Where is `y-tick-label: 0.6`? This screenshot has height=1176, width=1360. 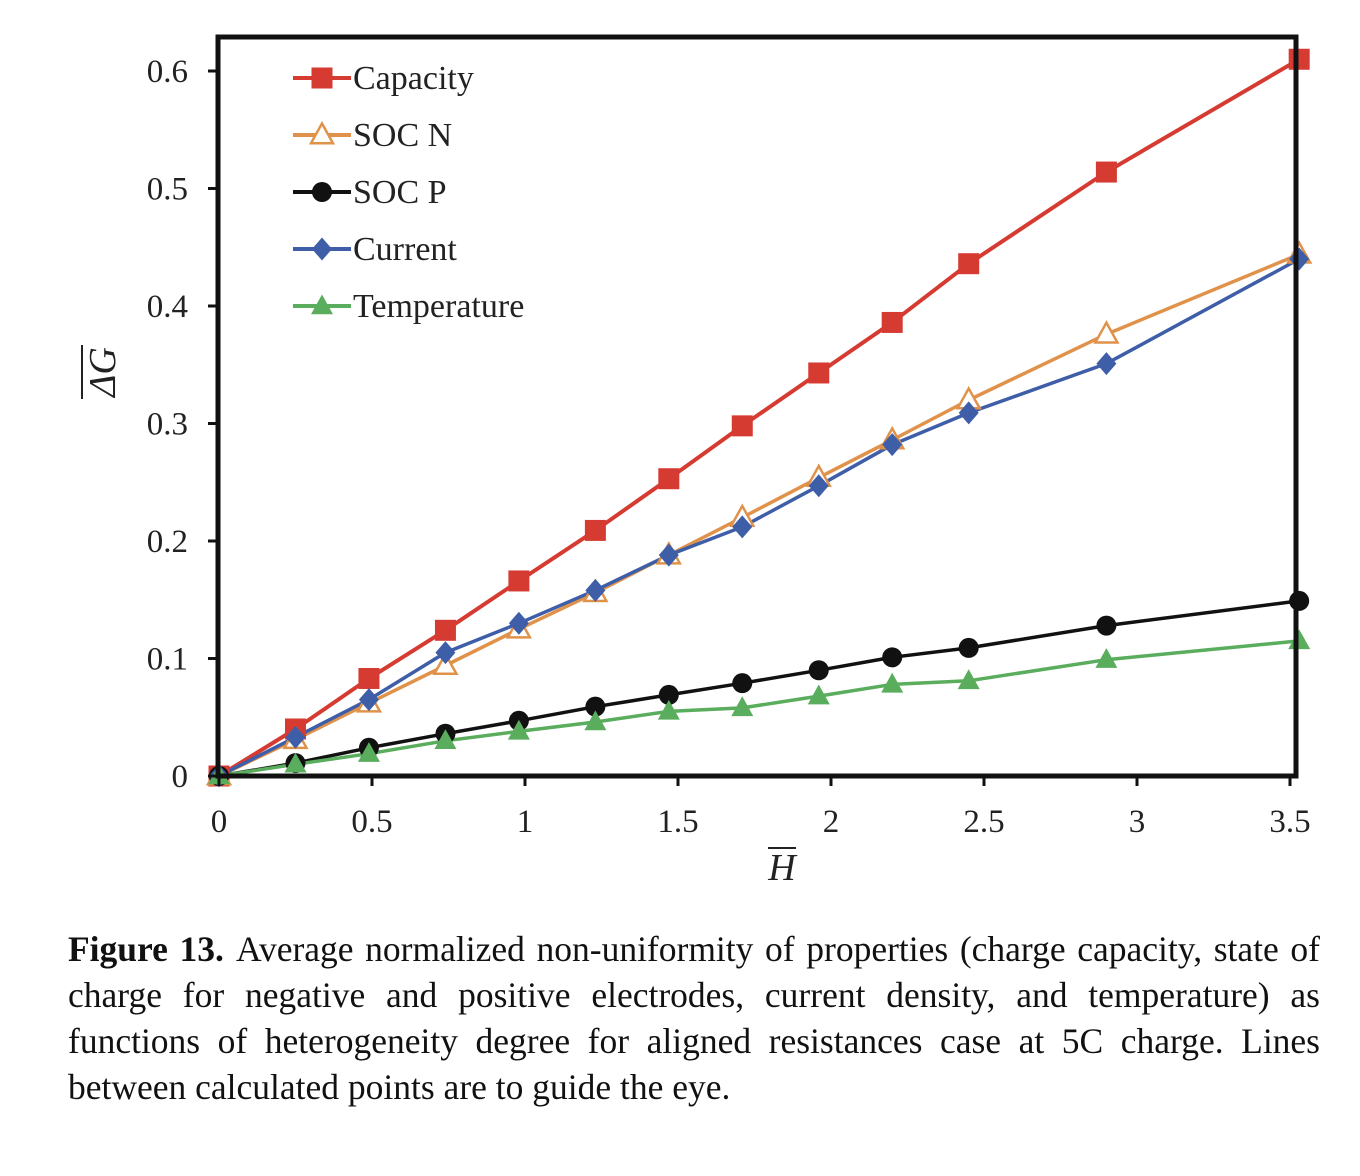 y-tick-label: 0.6 is located at coordinates (167, 72).